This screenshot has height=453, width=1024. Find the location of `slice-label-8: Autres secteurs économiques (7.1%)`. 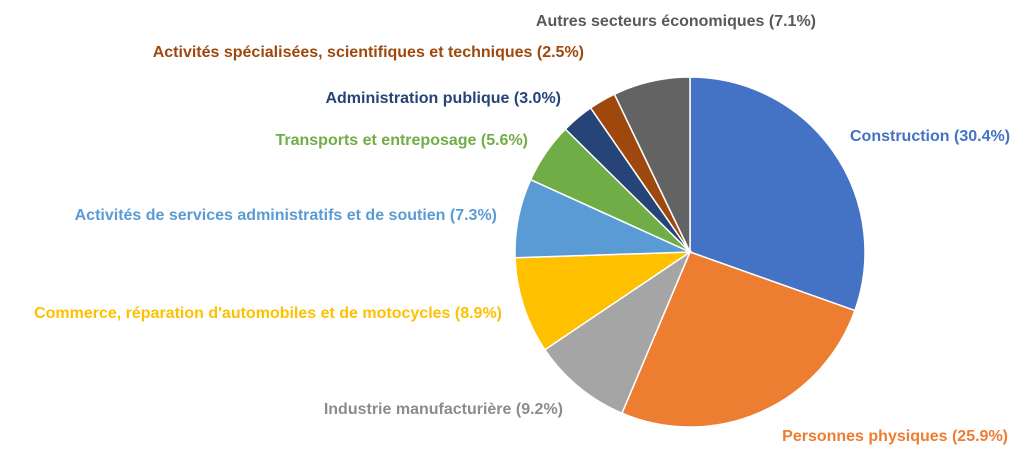

slice-label-8: Autres secteurs économiques (7.1%) is located at coordinates (676, 21).